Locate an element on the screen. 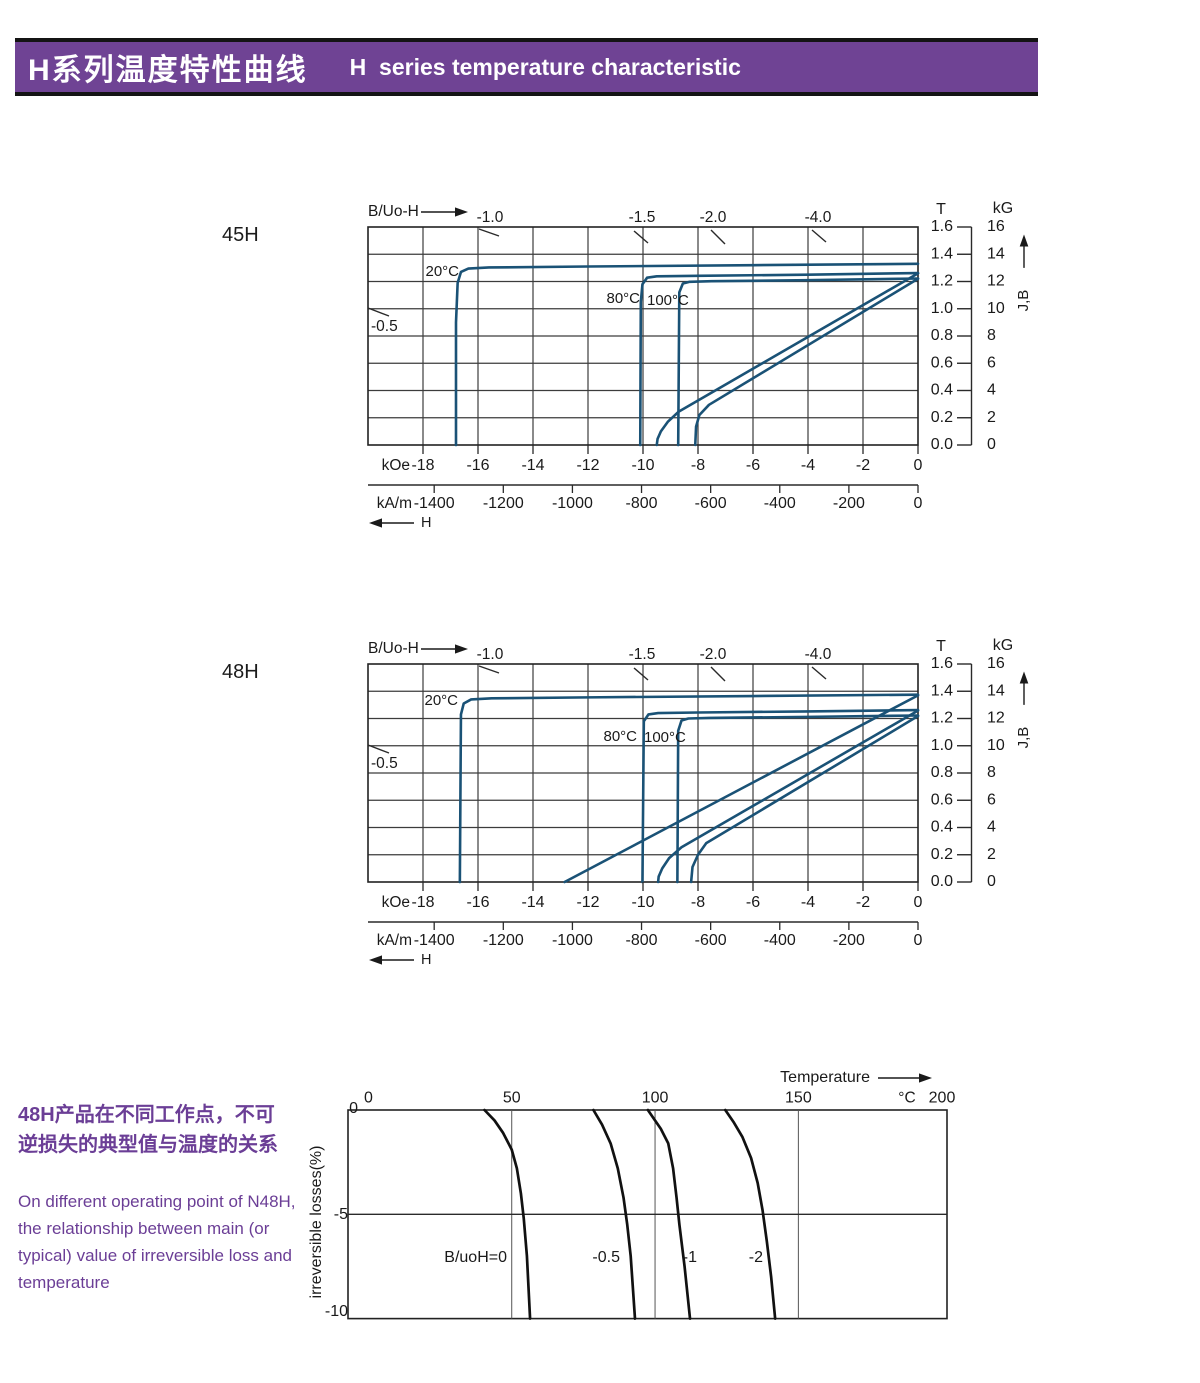  kam-tick-label: -1400 is located at coordinates (434, 940).